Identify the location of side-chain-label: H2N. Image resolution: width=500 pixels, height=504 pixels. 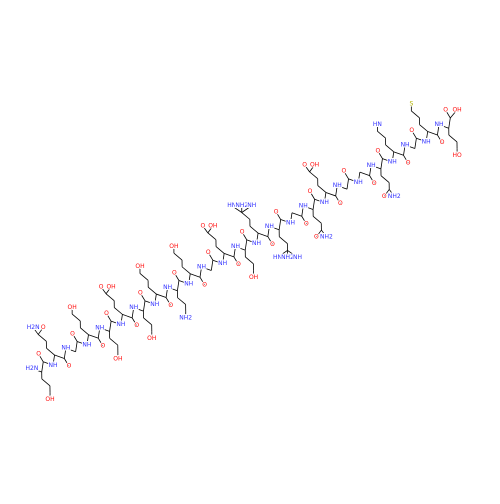
(33, 327).